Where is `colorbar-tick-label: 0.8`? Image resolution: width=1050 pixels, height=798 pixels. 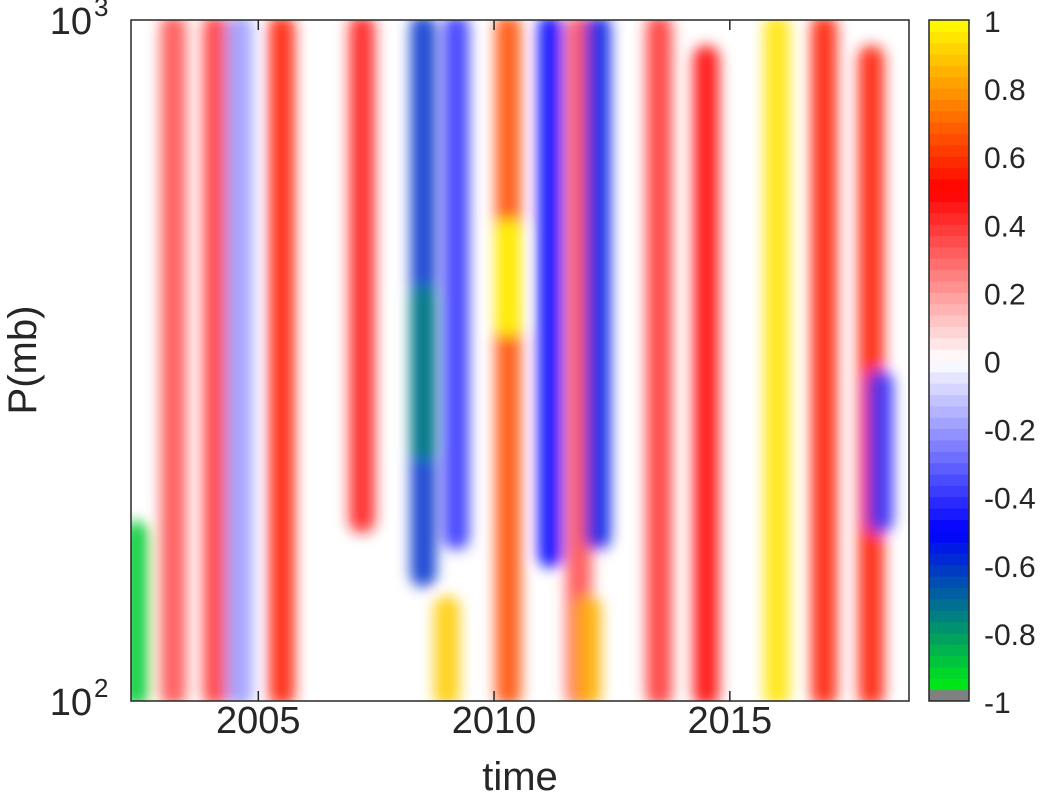
colorbar-tick-label: 0.8 is located at coordinates (1005, 90).